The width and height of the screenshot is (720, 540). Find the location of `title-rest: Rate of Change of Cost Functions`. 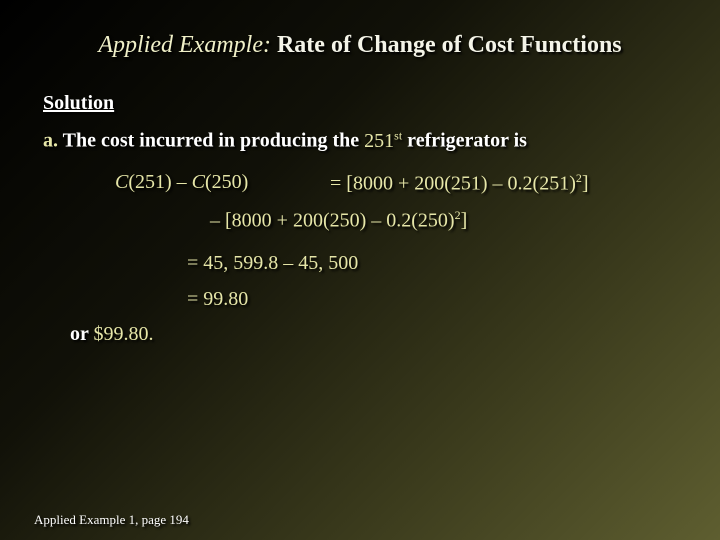

title-rest: Rate of Change of Cost Functions is located at coordinates (449, 45).